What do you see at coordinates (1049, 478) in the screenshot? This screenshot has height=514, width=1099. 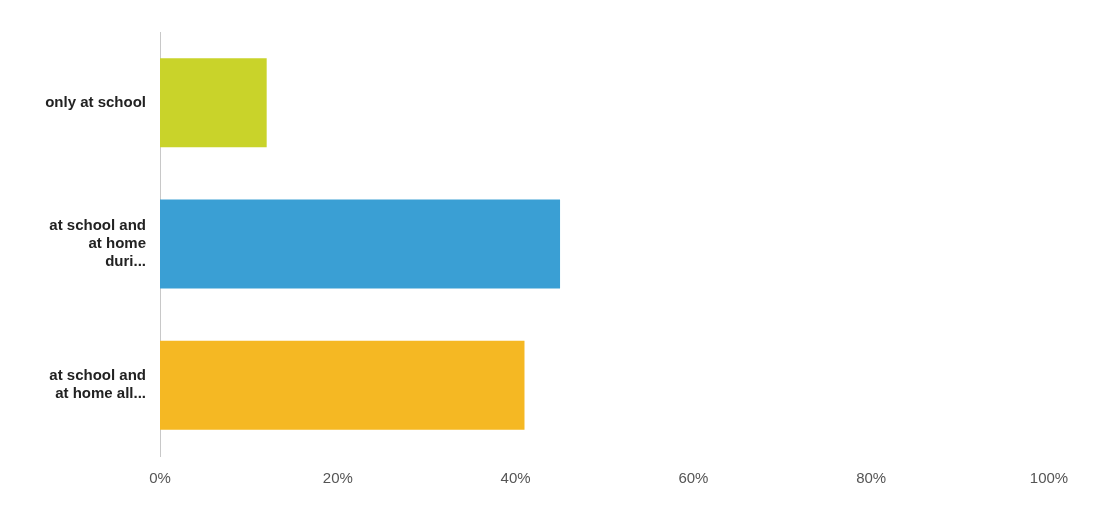 I see `x-tick-label: 100%` at bounding box center [1049, 478].